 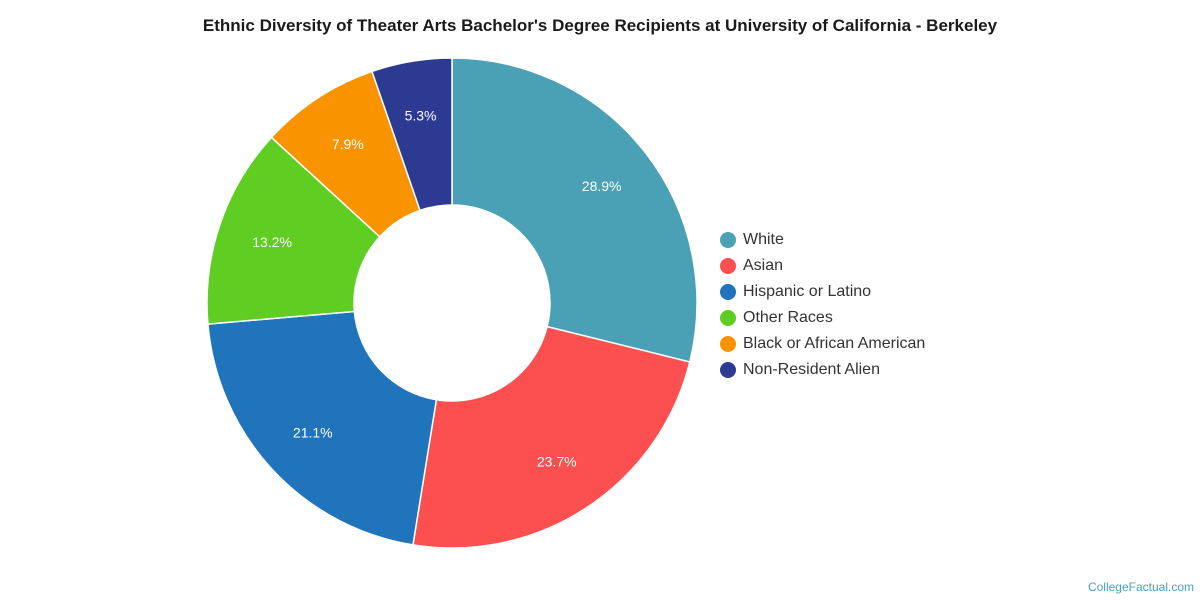 I want to click on slice-hispanic-or-latino, so click(x=322, y=428).